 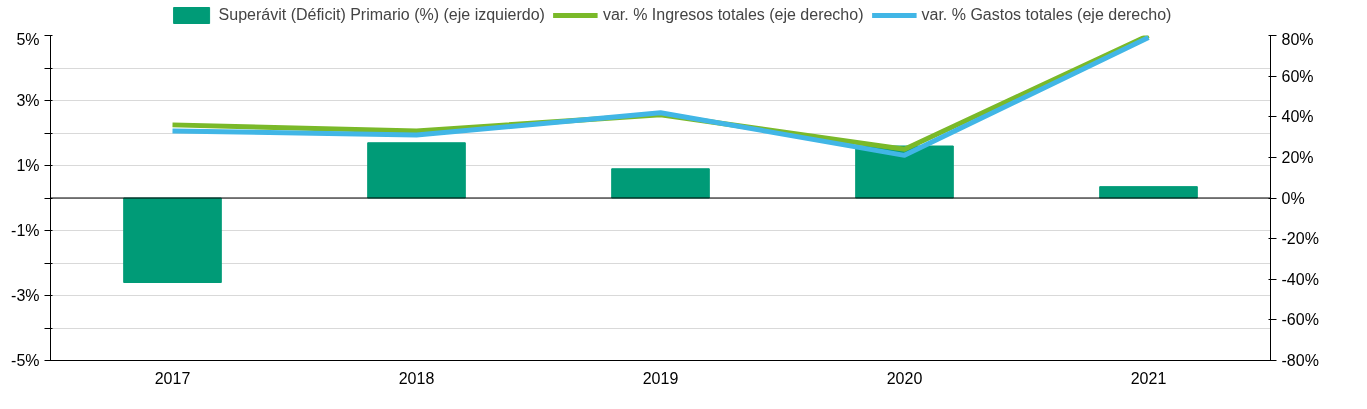 I want to click on y-tick-label: 5%, so click(x=28, y=39).